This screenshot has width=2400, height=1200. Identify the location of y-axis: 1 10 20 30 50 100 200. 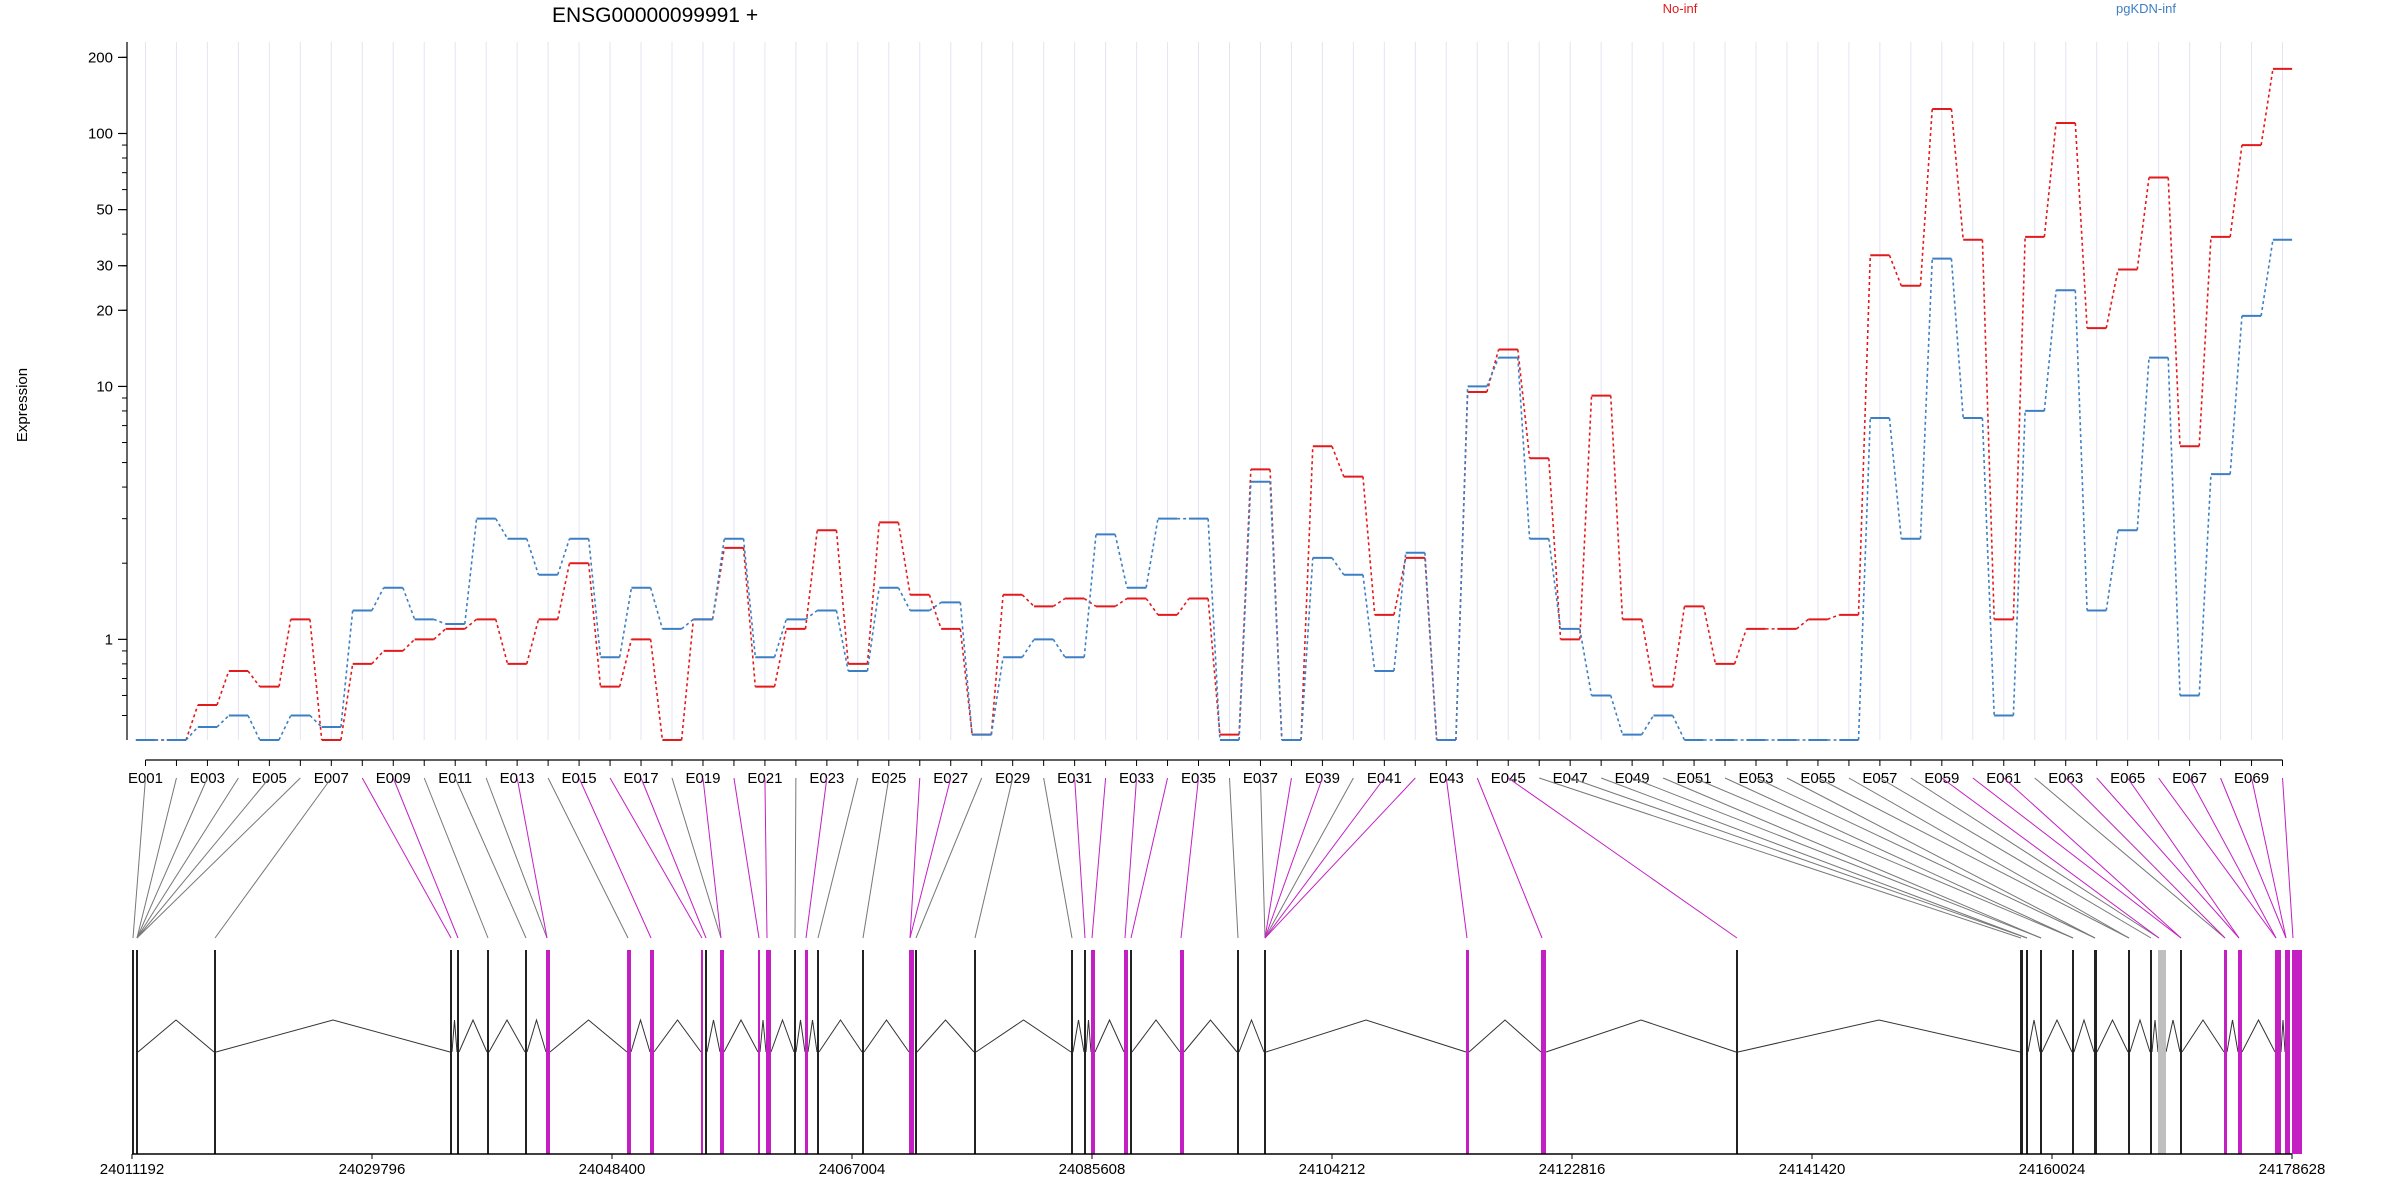
(108, 391).